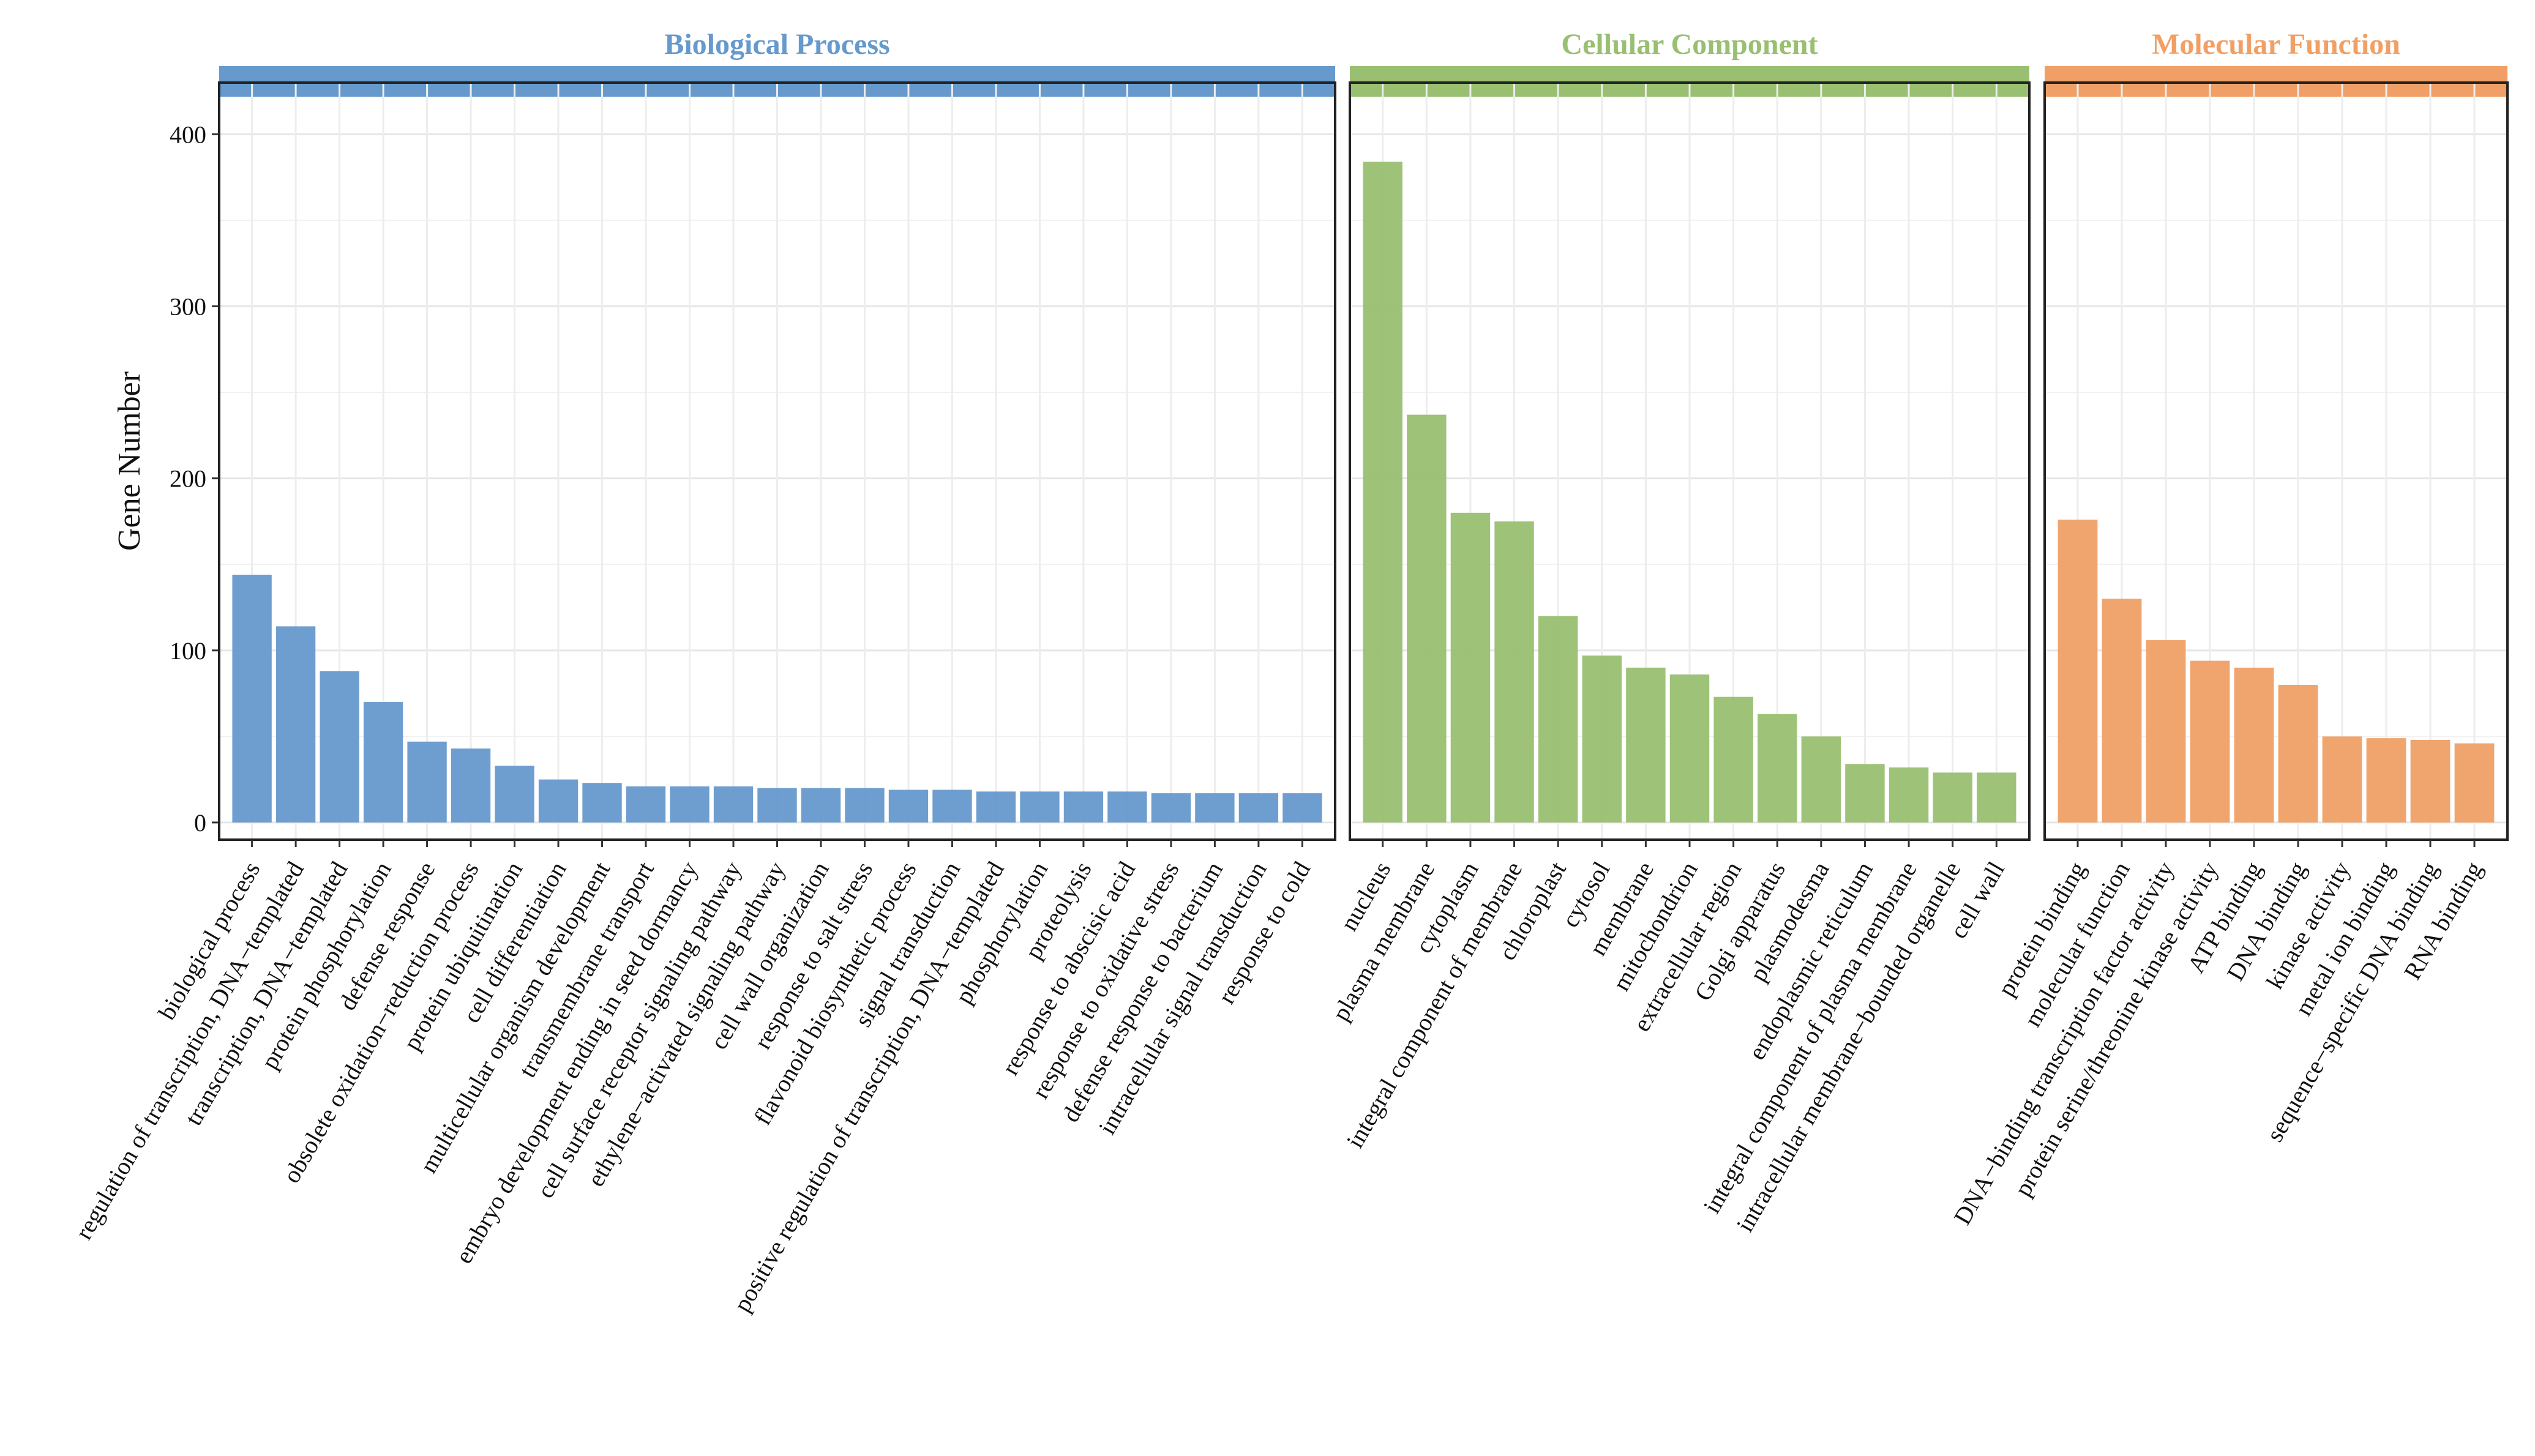 The width and height of the screenshot is (2535, 1456). What do you see at coordinates (200, 823) in the screenshot?
I see `y-tick-label: 0` at bounding box center [200, 823].